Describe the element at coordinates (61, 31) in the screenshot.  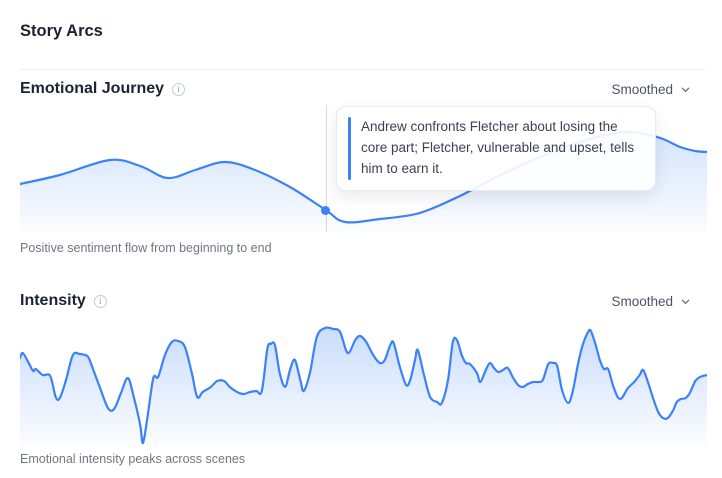
I see `page-title: Story Arcs` at that location.